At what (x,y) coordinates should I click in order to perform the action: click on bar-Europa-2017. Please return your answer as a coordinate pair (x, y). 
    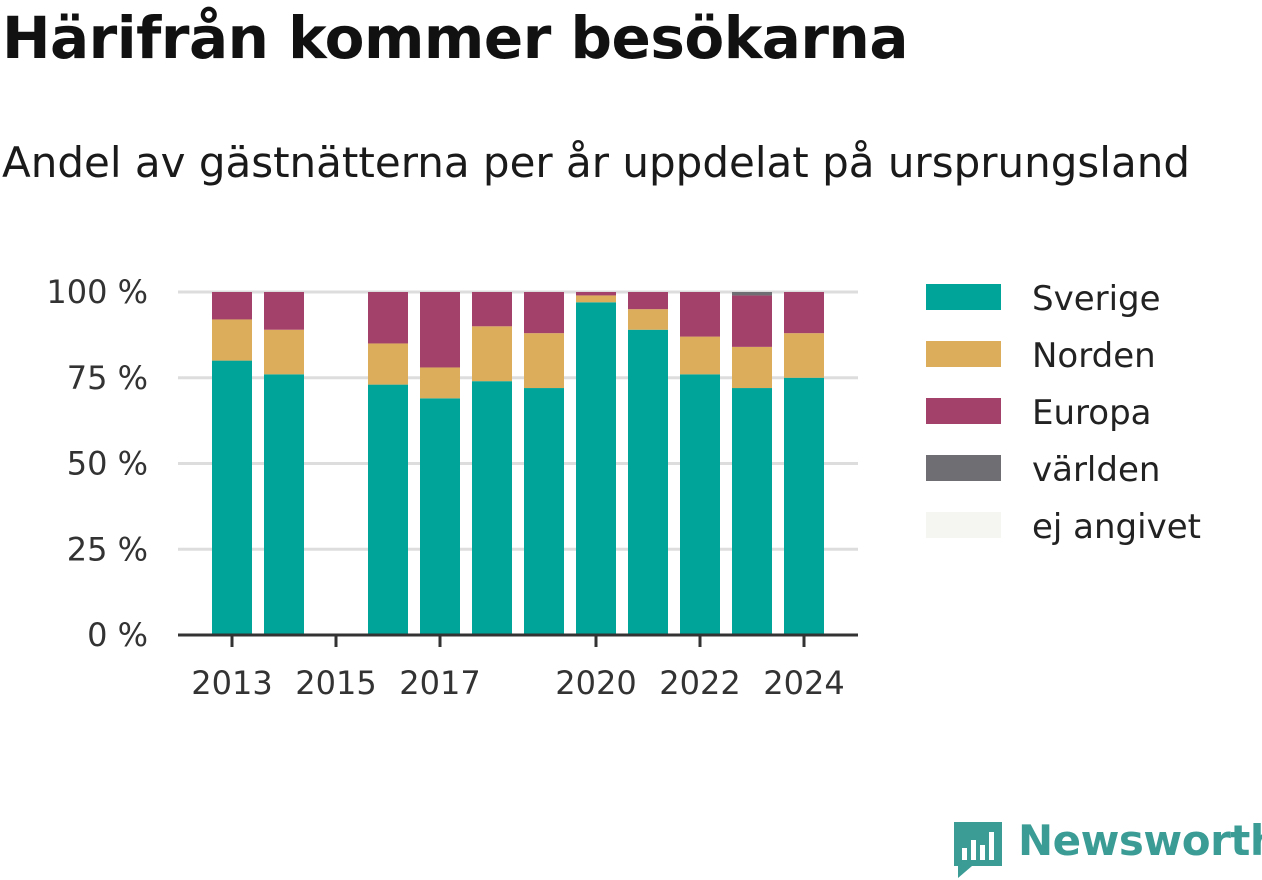
    Looking at the image, I should click on (440, 330).